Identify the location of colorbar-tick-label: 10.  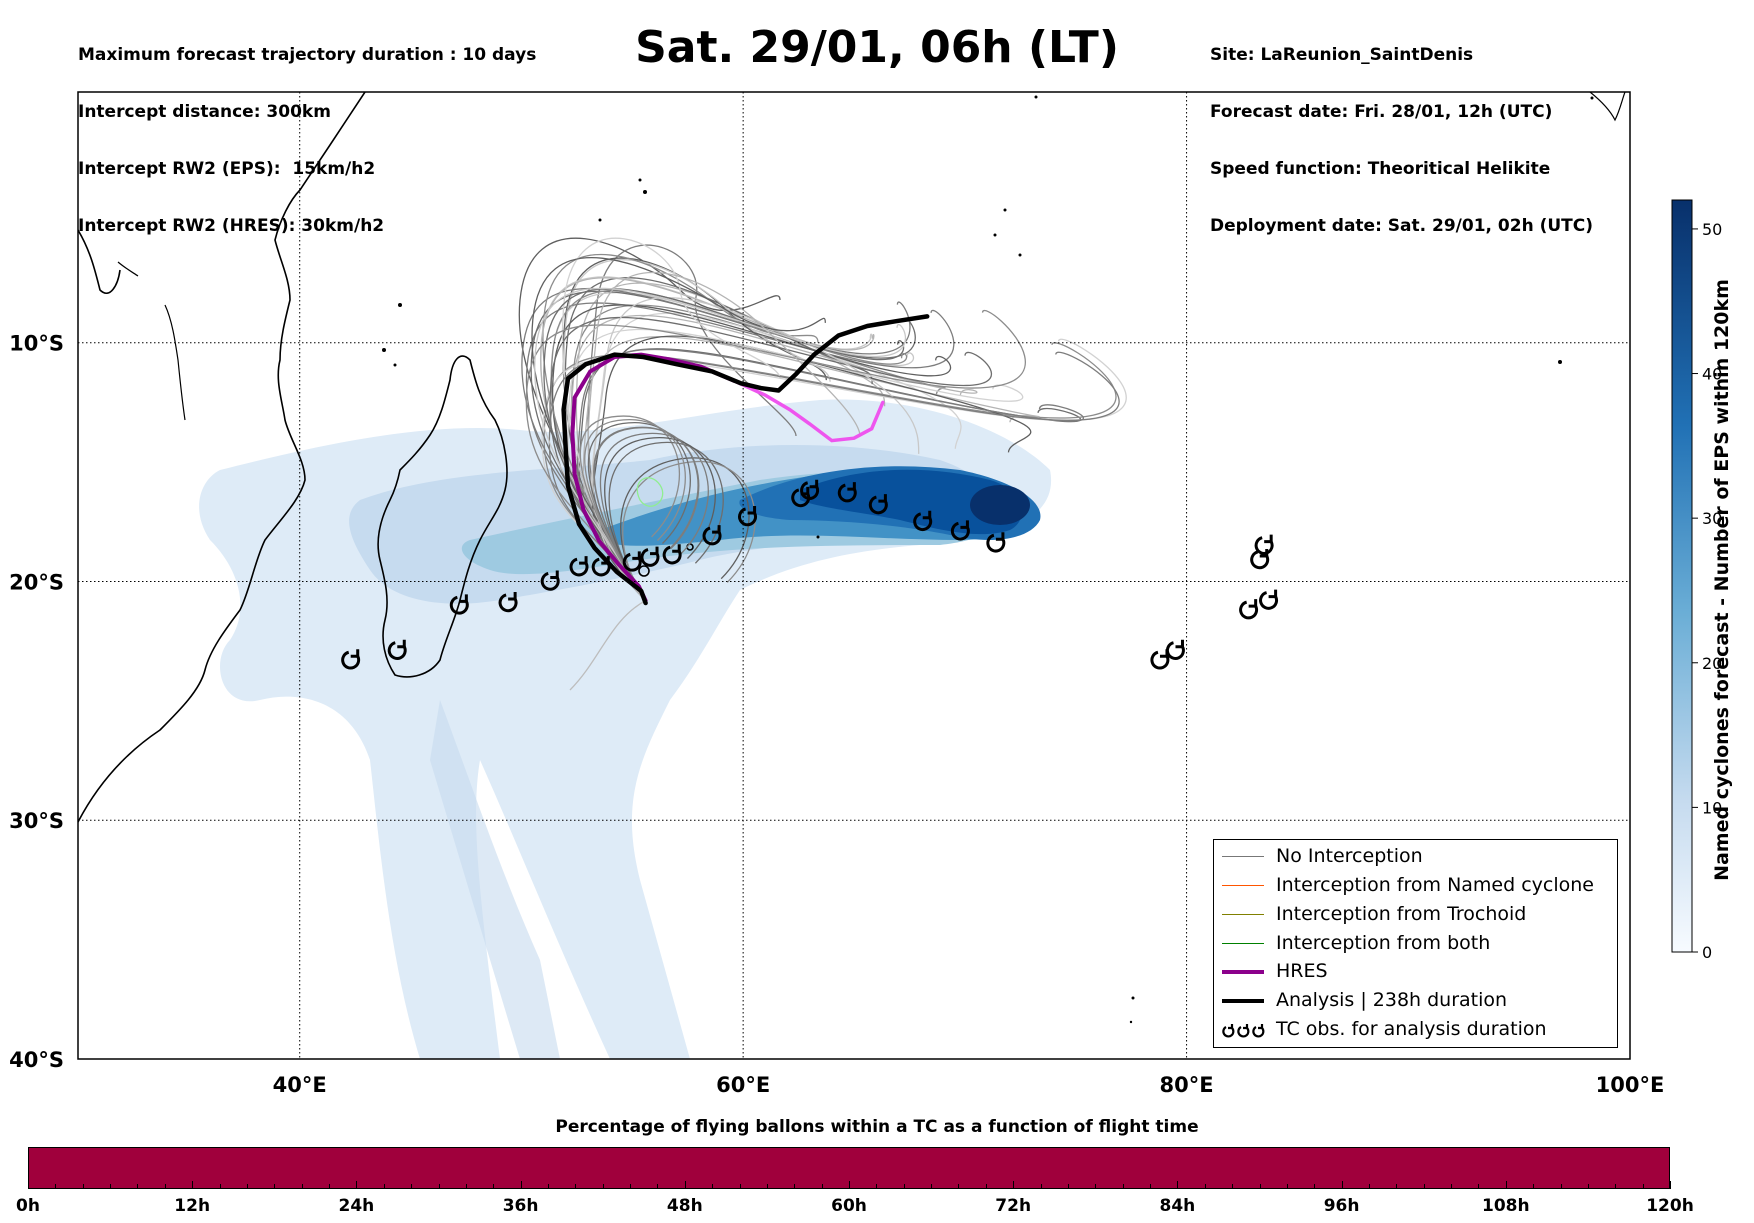
(1712, 807).